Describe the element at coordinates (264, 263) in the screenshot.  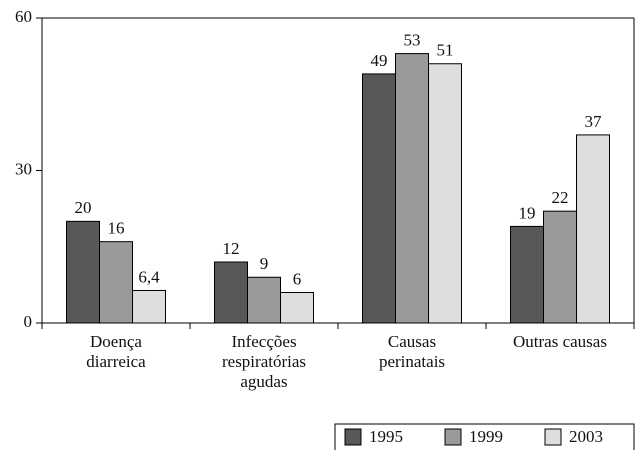
I see `value-label: 9` at that location.